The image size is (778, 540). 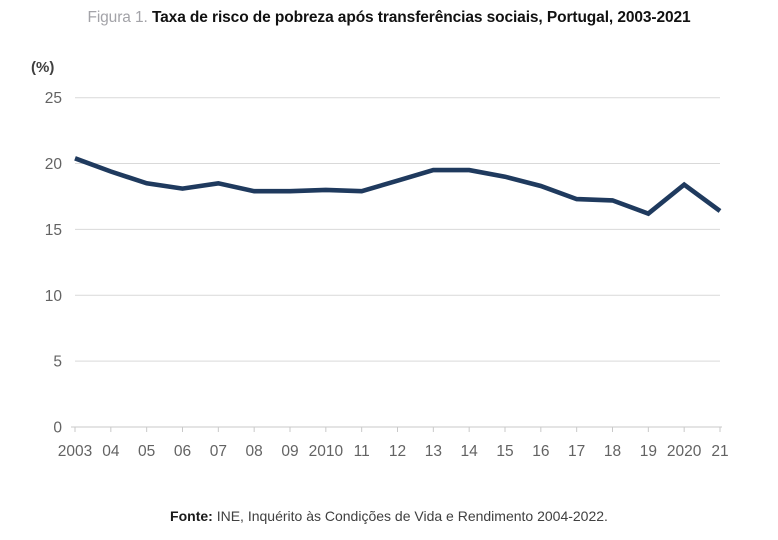 I want to click on x-axis-tick-label: 2020, so click(x=684, y=451).